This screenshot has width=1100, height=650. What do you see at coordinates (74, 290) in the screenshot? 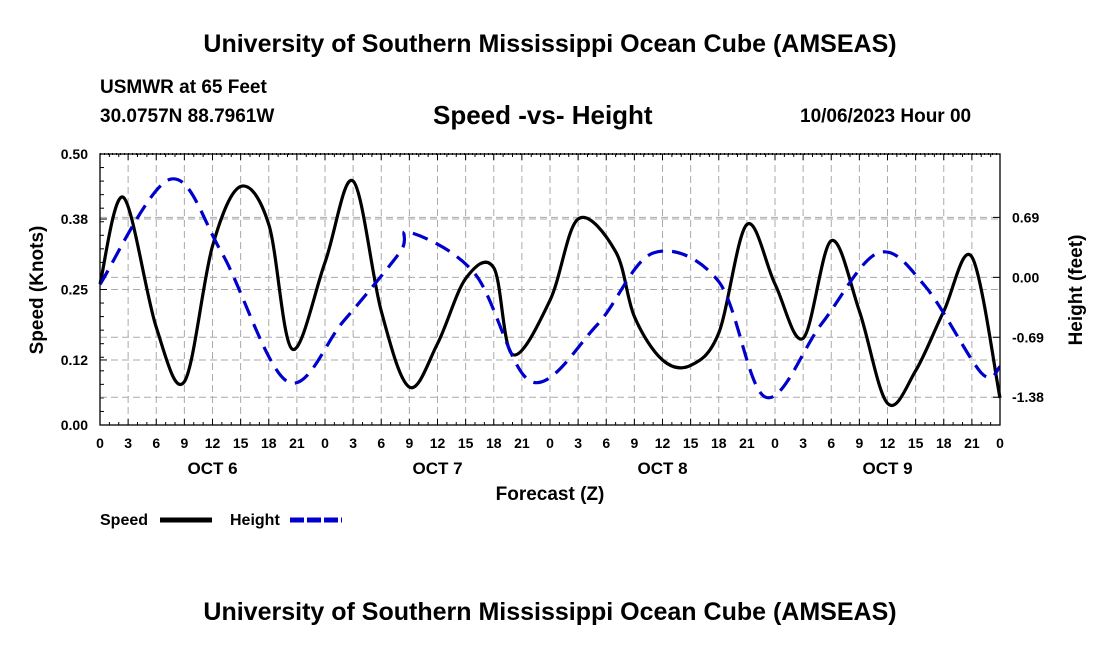
I see `left-tick-label: 0.25` at bounding box center [74, 290].